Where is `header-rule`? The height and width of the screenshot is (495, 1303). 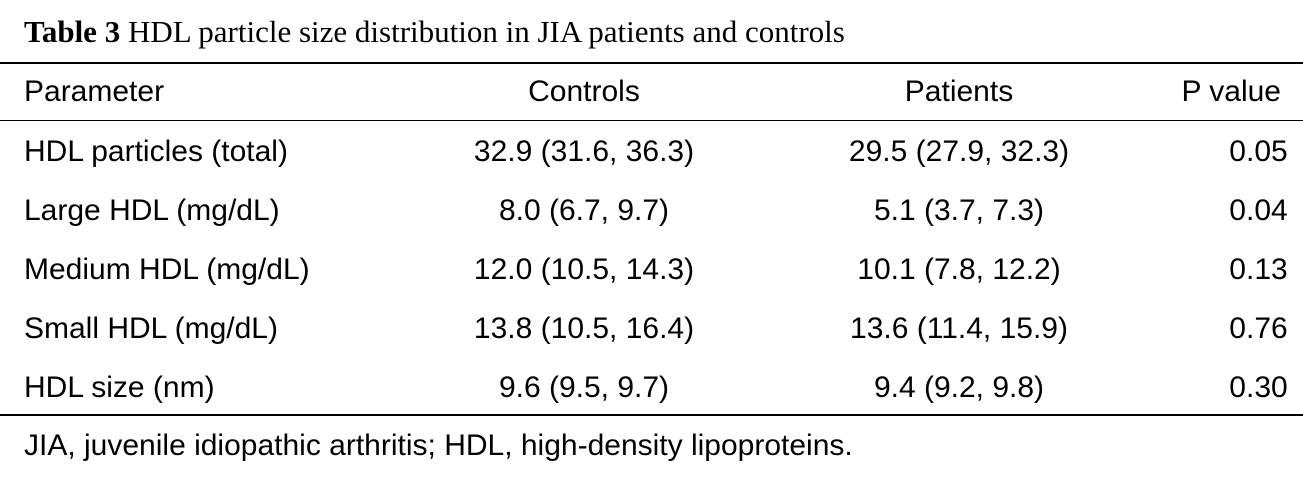
header-rule is located at coordinates (651, 120).